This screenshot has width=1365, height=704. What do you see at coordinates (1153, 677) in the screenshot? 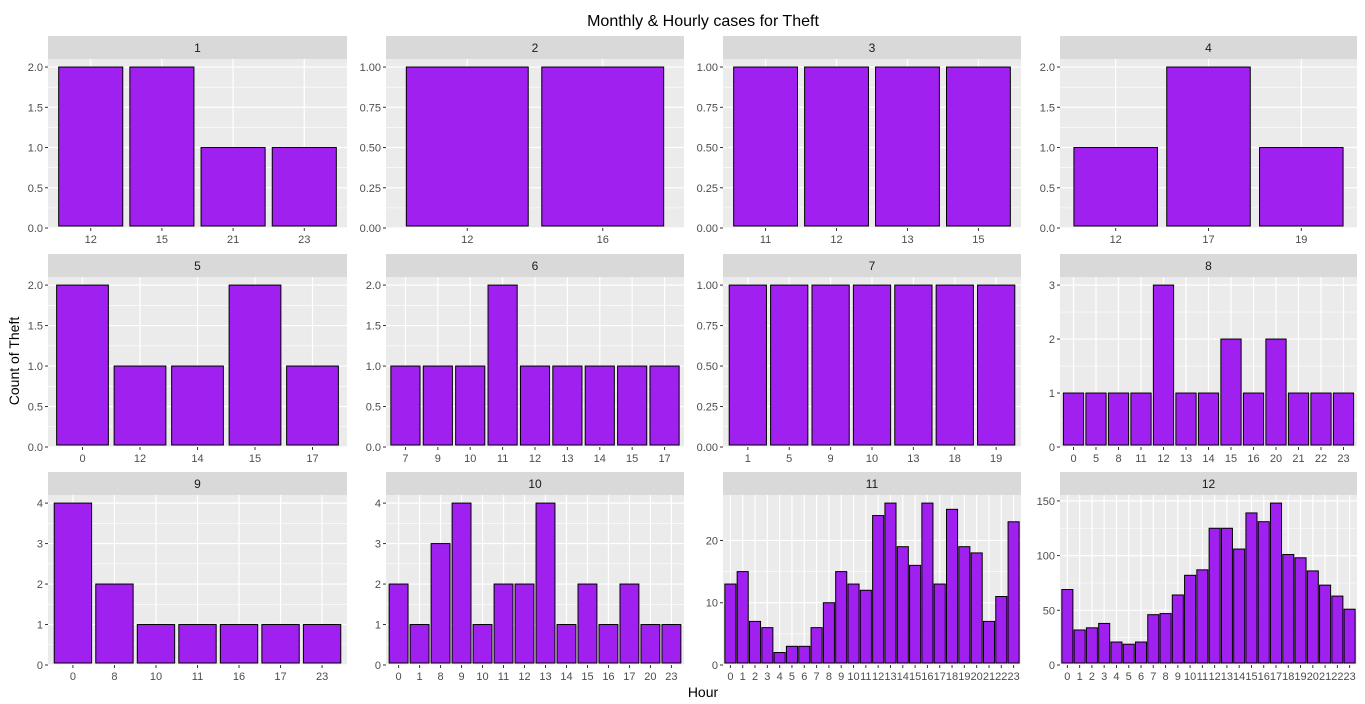
I see `x-tick-label: 7` at bounding box center [1153, 677].